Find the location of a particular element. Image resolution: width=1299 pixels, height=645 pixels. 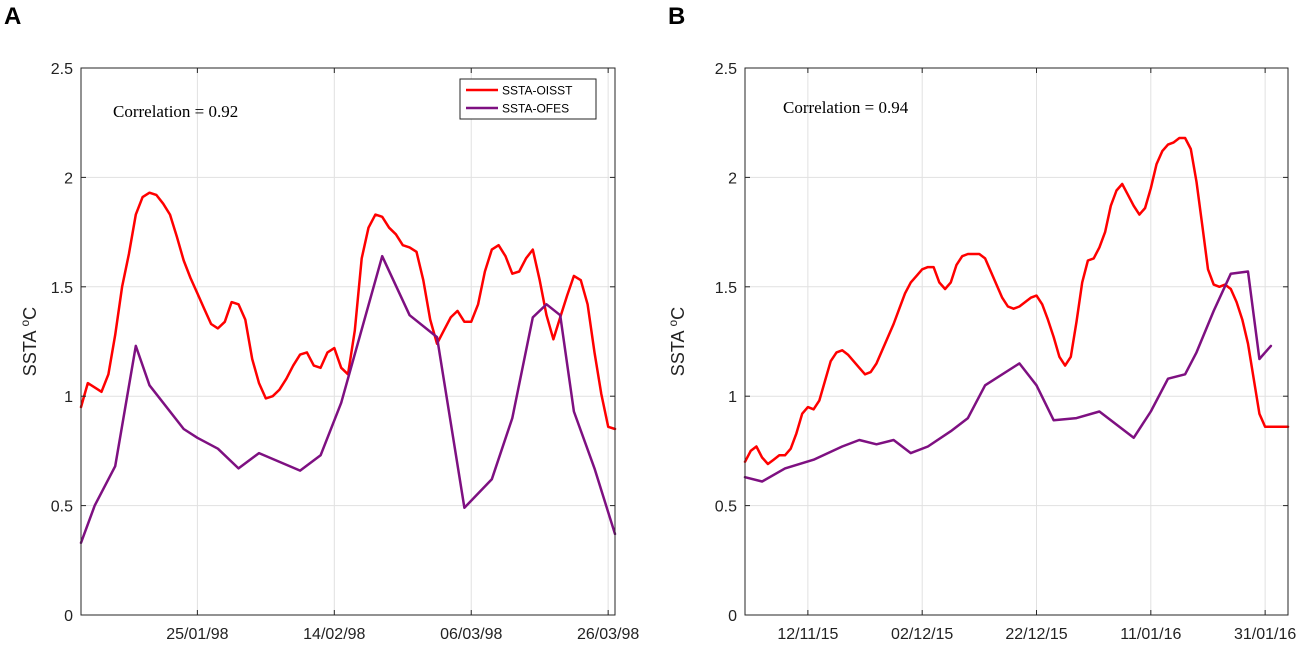

panel-a-legend: SSTA-OISST SSTA-OFES is located at coordinates (528, 99).